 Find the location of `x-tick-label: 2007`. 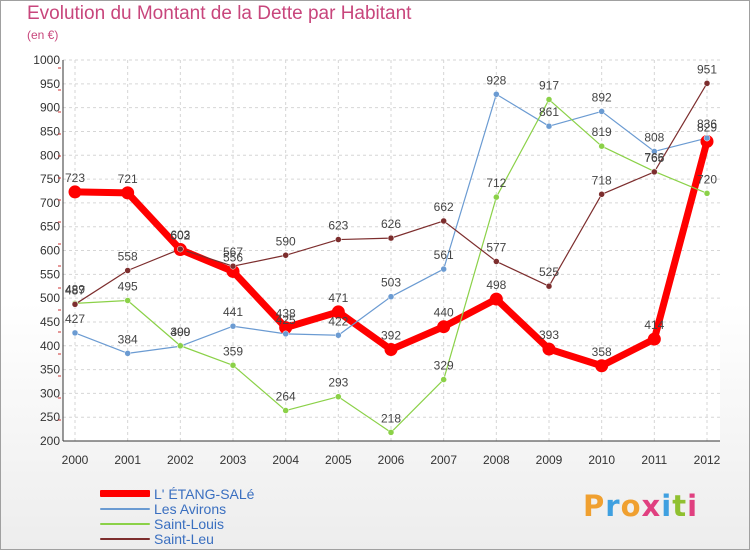

x-tick-label: 2007 is located at coordinates (443, 460).